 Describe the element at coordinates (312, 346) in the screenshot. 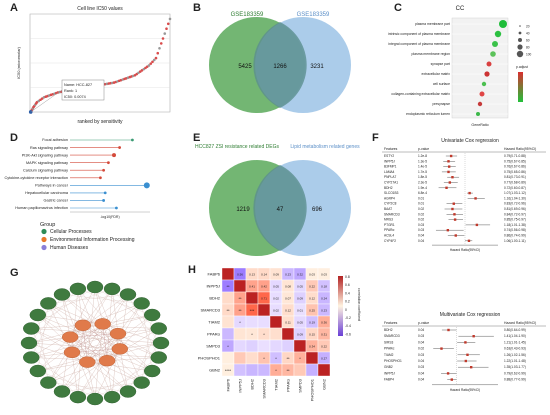

I see `cell-value: 0.34` at that location.